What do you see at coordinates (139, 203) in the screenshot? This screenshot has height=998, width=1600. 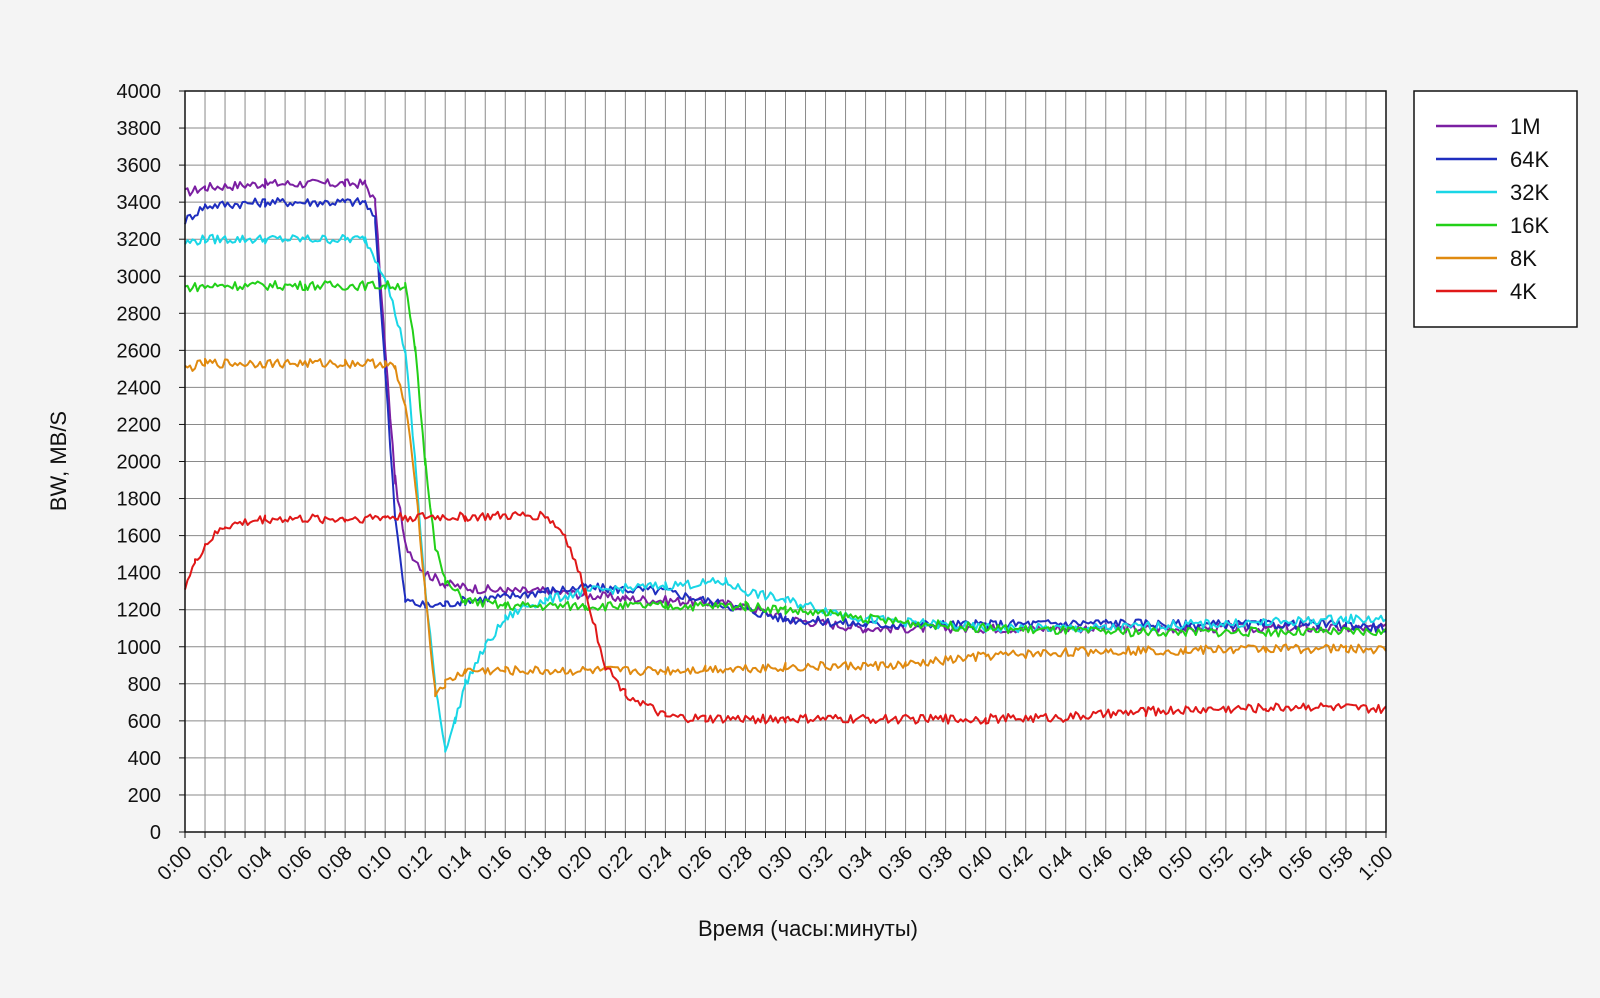 I see `y-tick-label: 3400` at bounding box center [139, 203].